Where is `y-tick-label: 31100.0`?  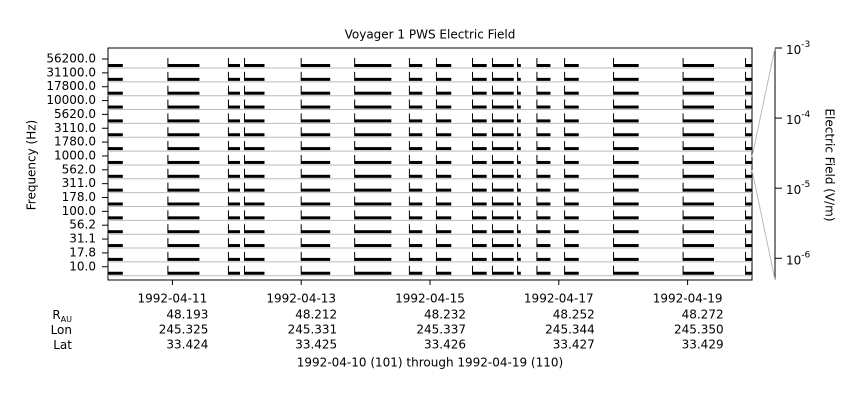 y-tick-label: 31100.0 is located at coordinates (71, 72).